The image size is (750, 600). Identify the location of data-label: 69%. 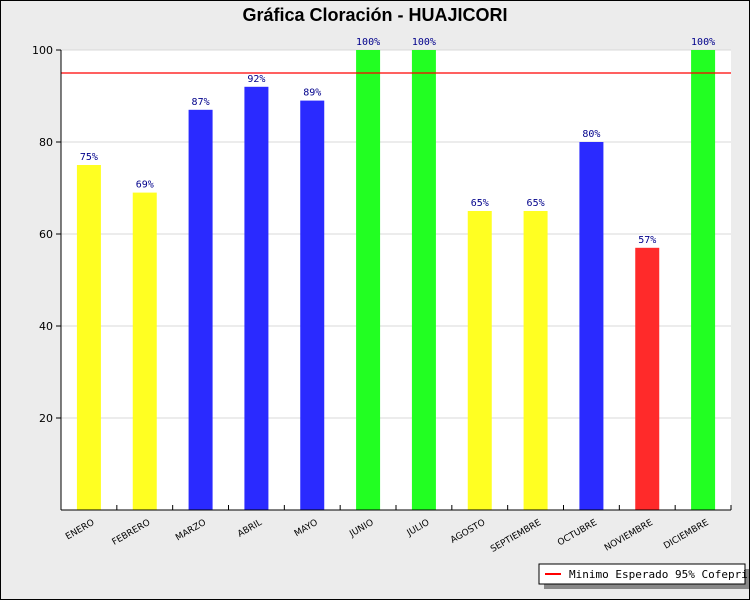
(145, 185).